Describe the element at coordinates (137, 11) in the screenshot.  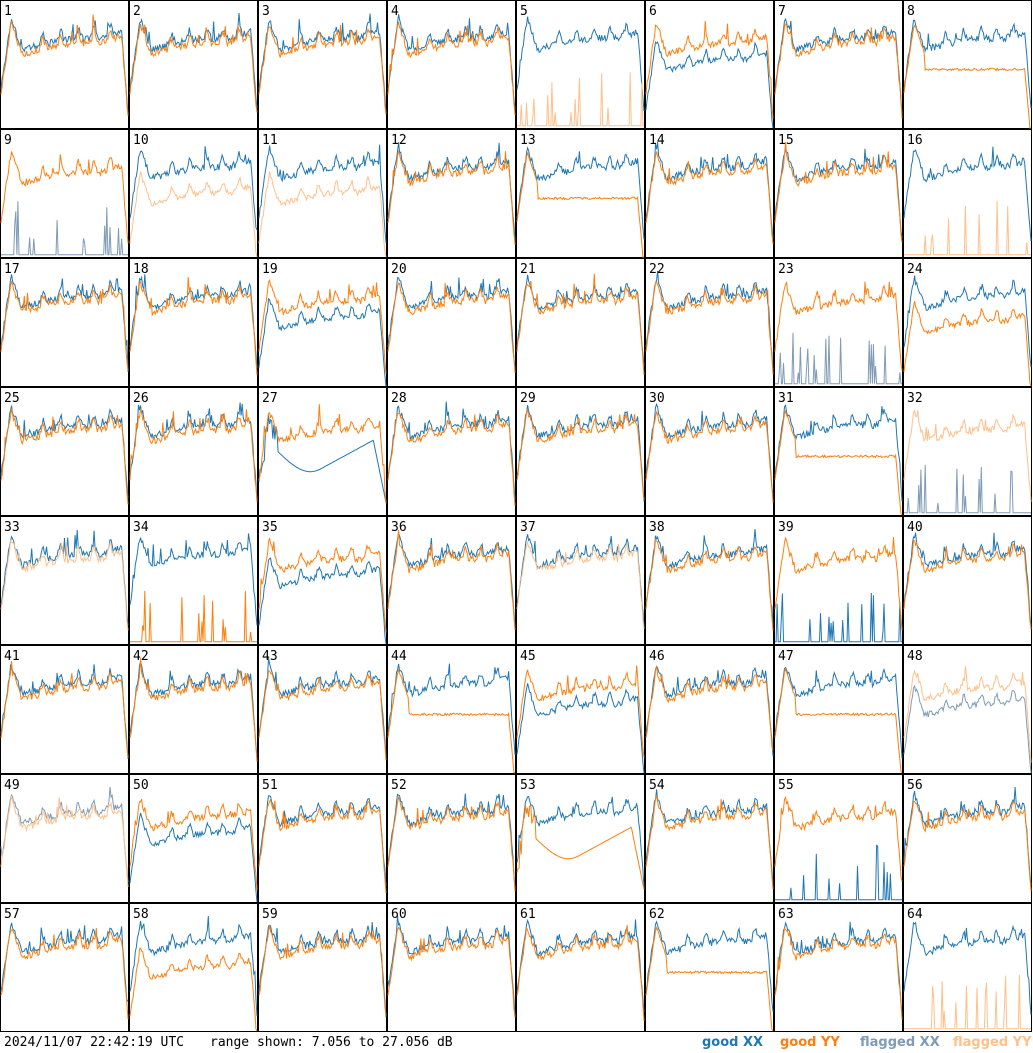
I see `panel-number: 2` at that location.